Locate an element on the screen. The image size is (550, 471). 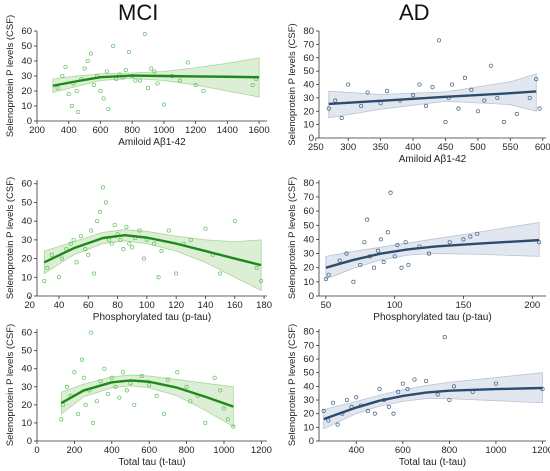
x-axis-label: Phosphorylated tau (p-tau) is located at coordinates (152, 317).